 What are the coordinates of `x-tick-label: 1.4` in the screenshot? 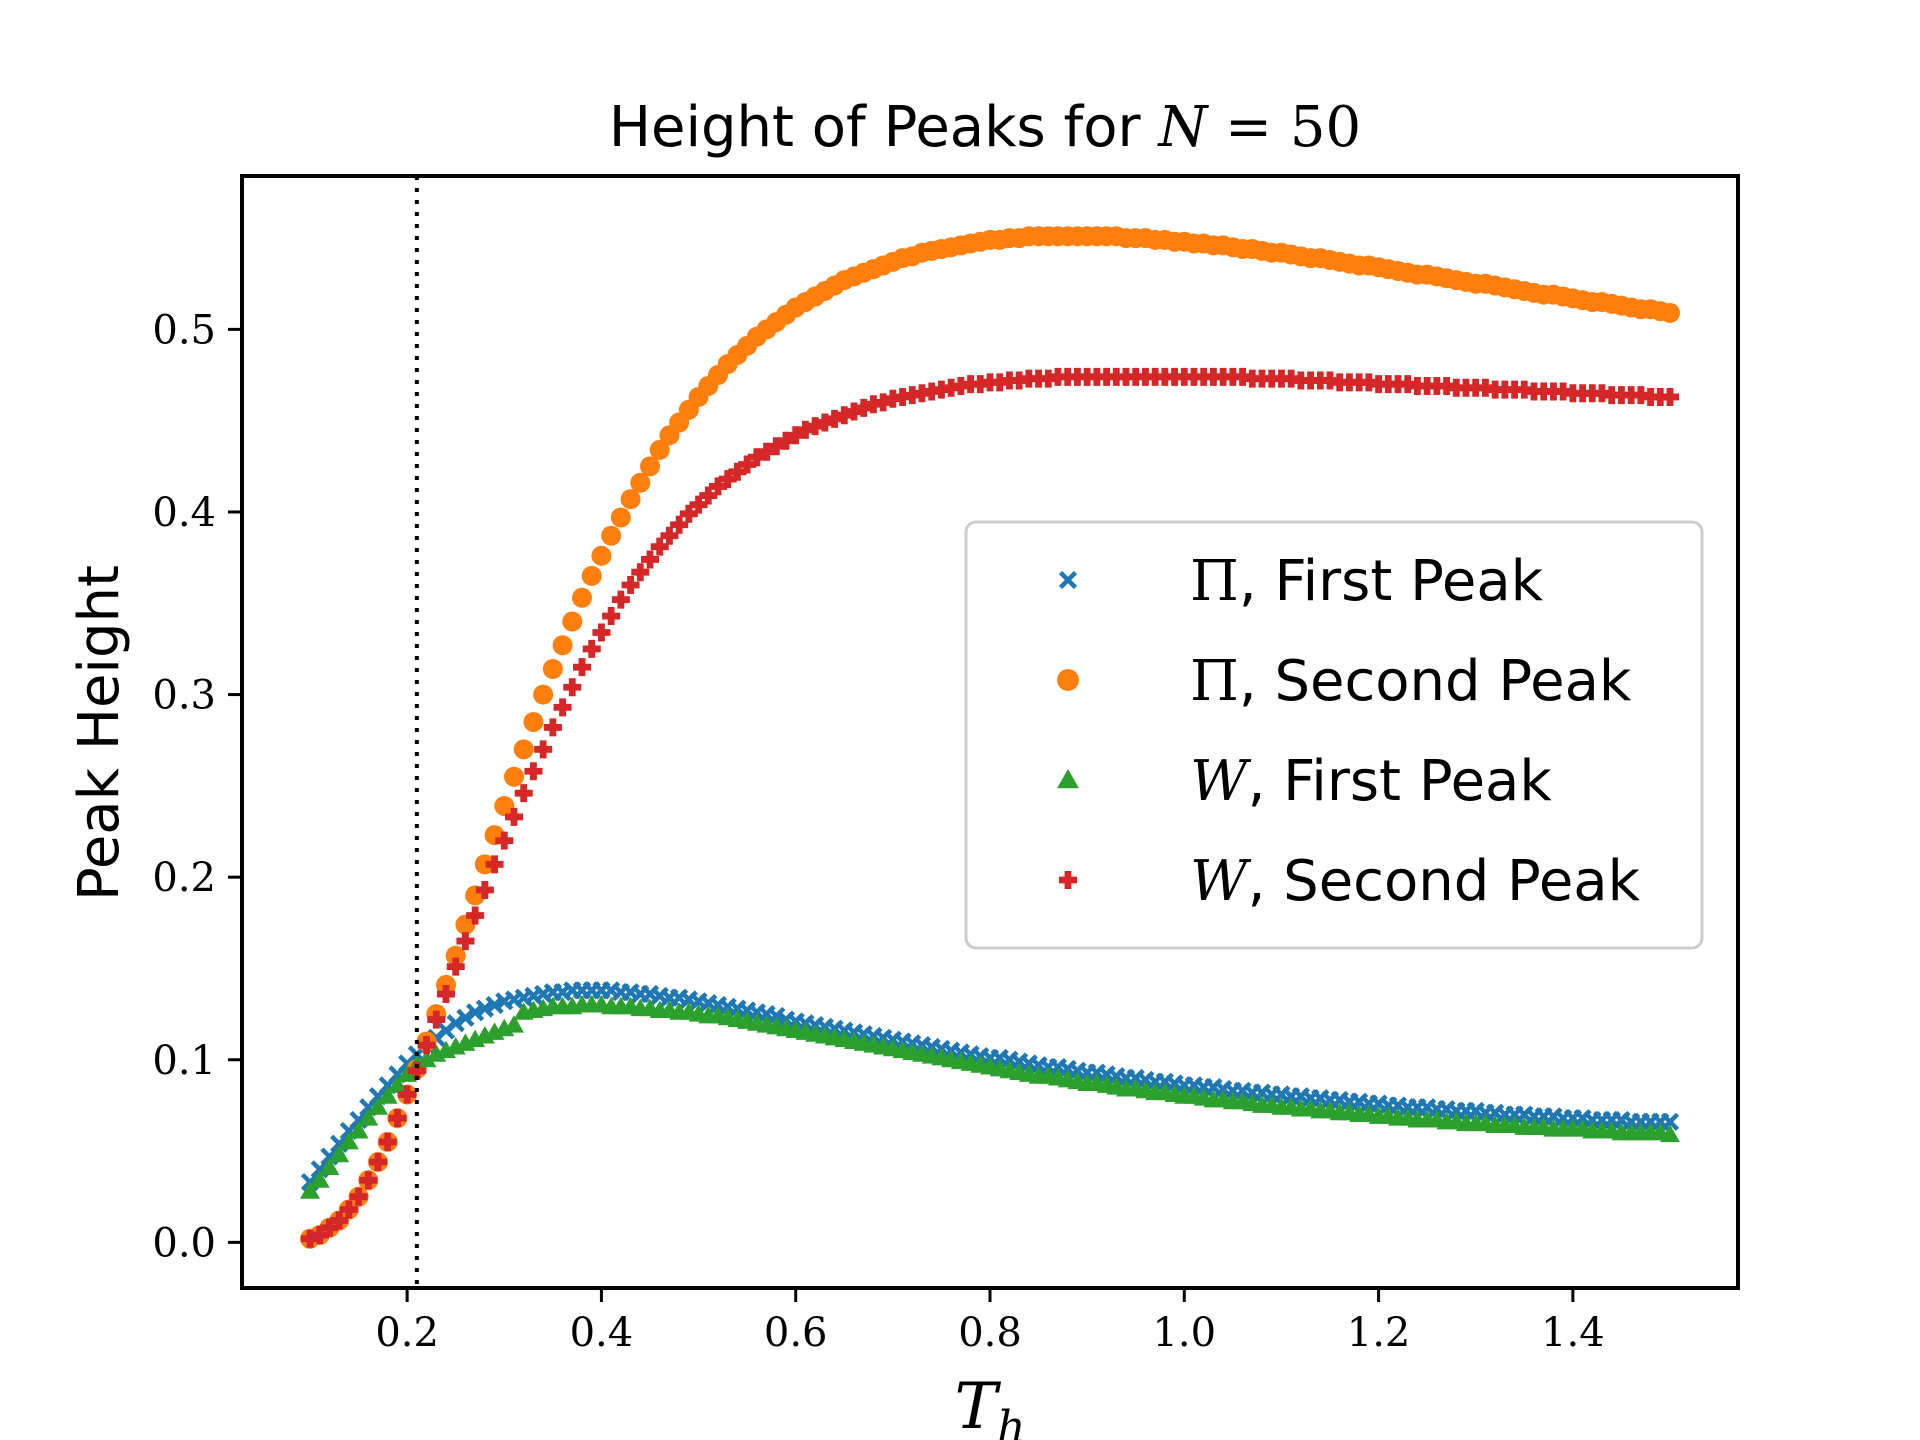 It's located at (1573, 1333).